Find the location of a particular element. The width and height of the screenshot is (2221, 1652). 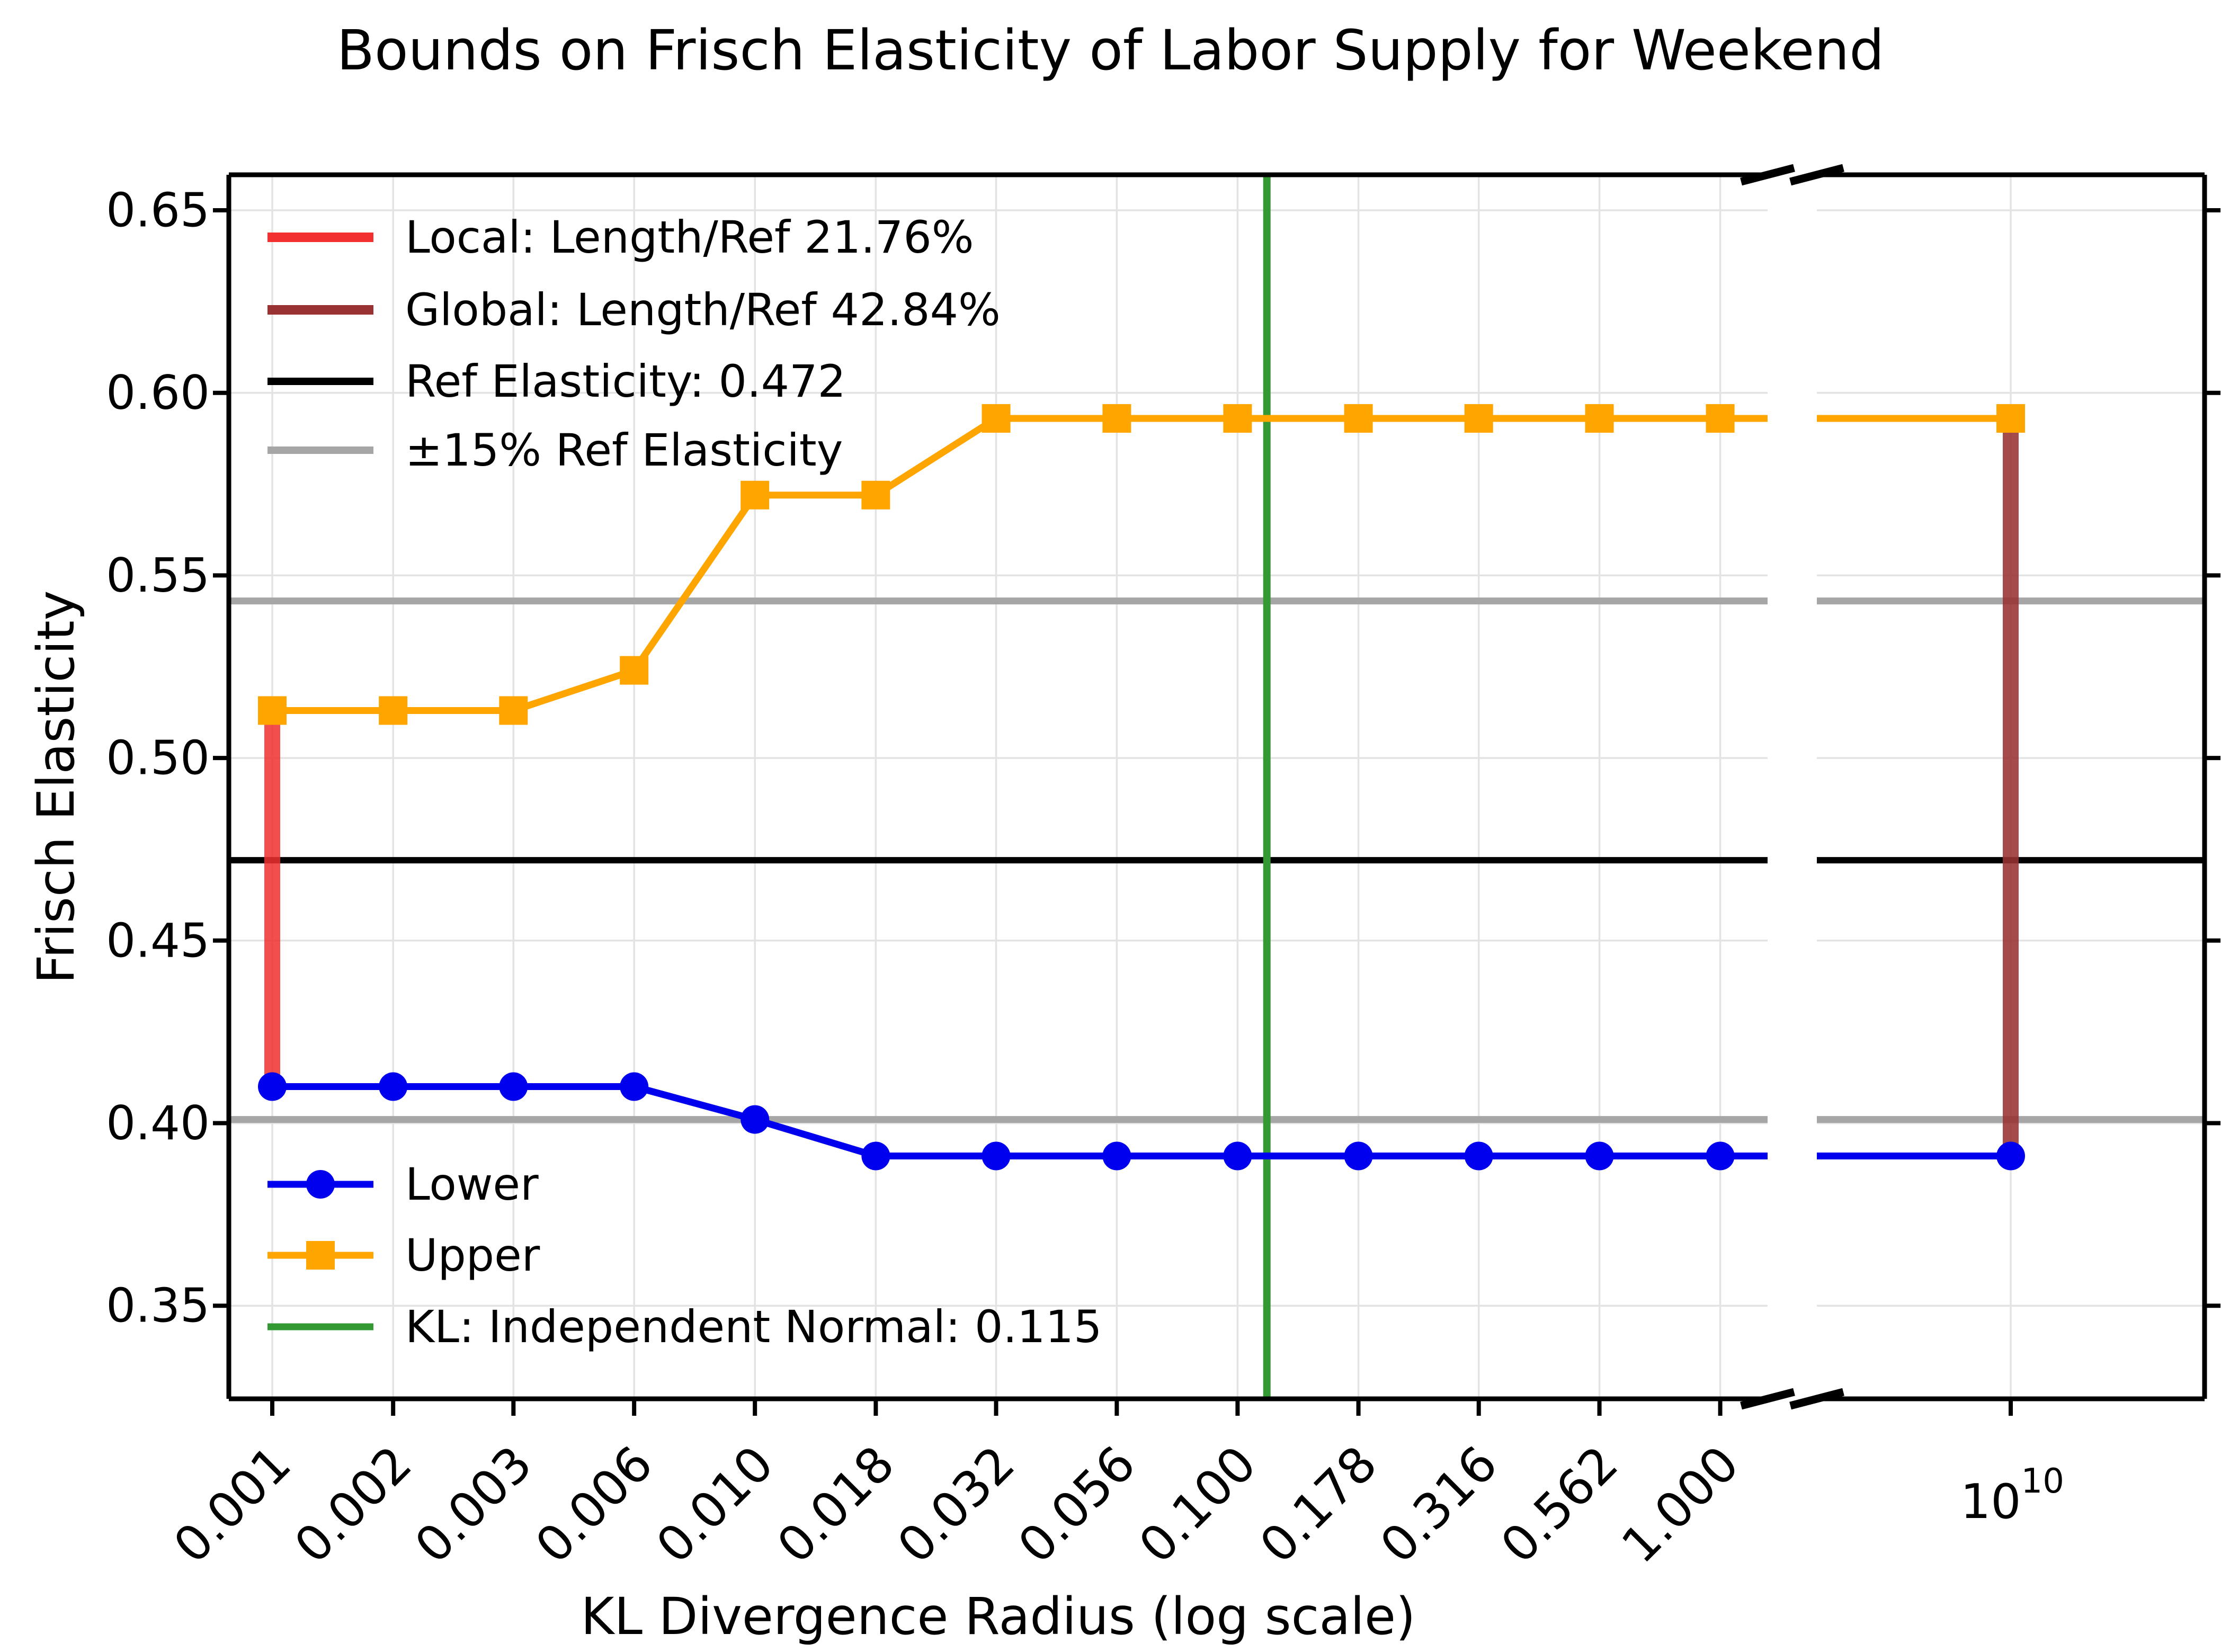

svg-text: 0.002 is located at coordinates (353, 1505).